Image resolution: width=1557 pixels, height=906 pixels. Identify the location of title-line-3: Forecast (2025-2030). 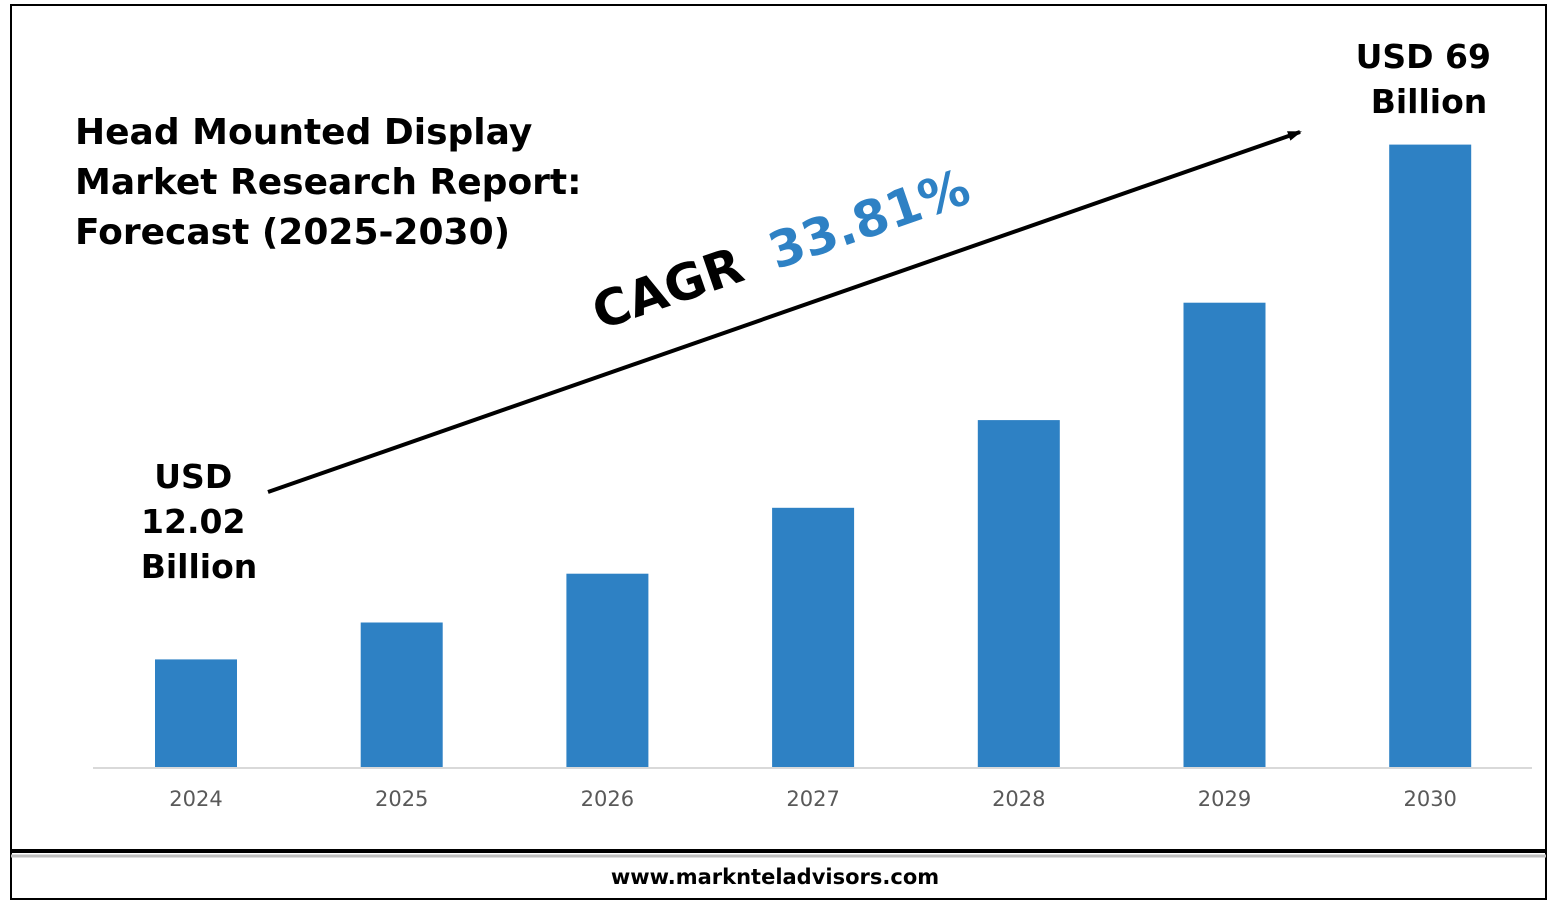
(292, 232).